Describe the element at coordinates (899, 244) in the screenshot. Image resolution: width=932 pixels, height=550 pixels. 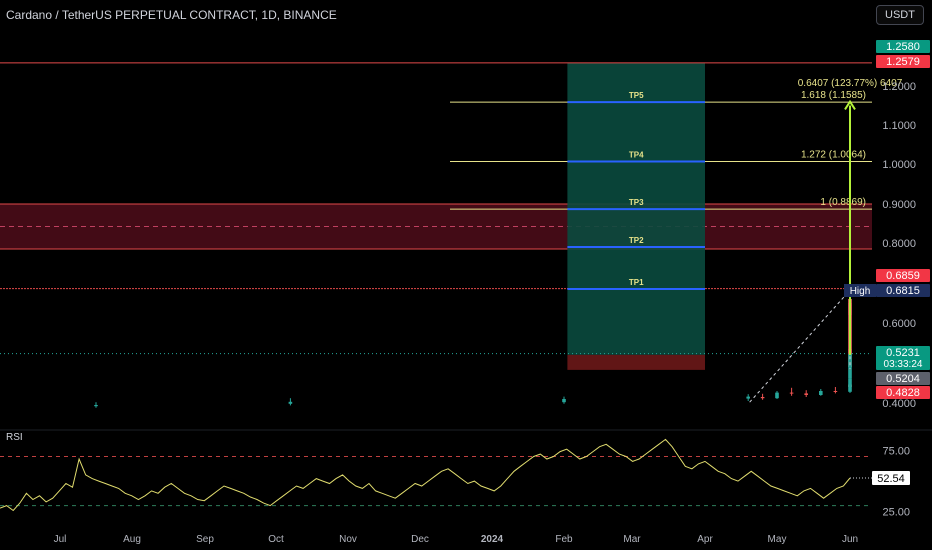
I see `y-tick-label: 0.8000` at that location.